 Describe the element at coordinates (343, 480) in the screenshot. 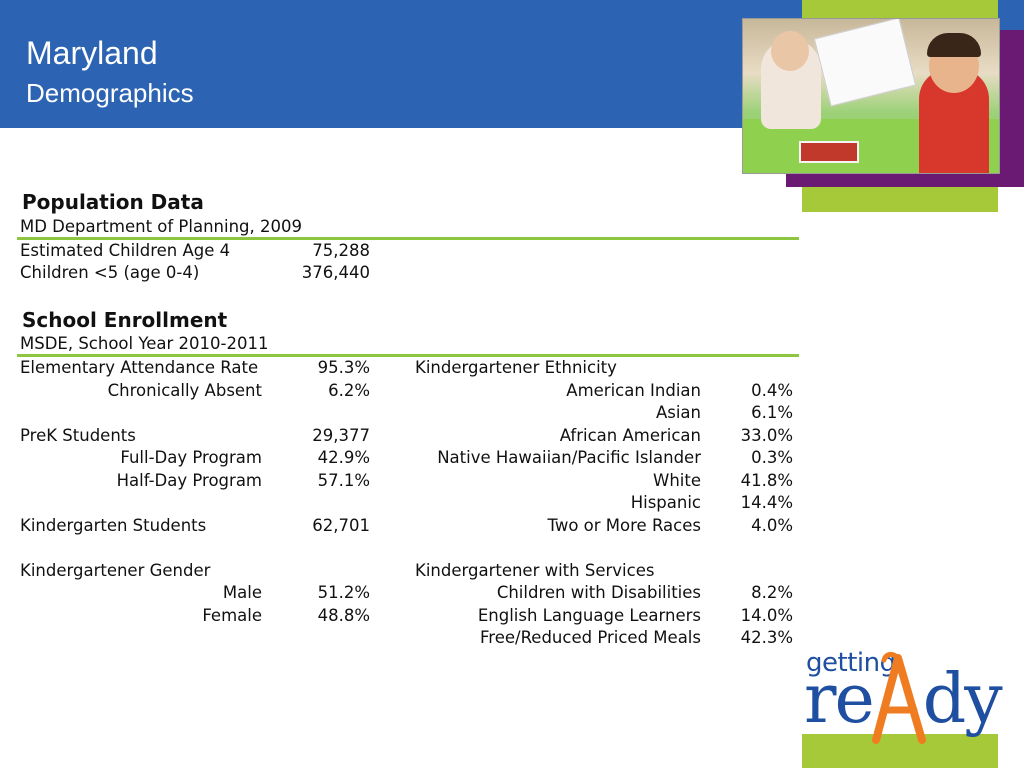

I see `halfday-value: 57.1%` at that location.